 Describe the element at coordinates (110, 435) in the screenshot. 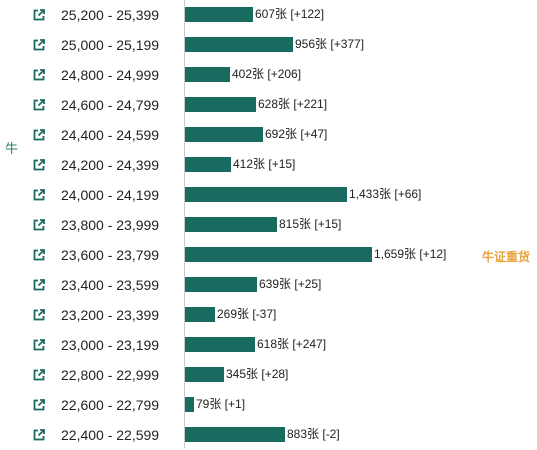

I see `range-label: 22,400 - 22,599` at that location.